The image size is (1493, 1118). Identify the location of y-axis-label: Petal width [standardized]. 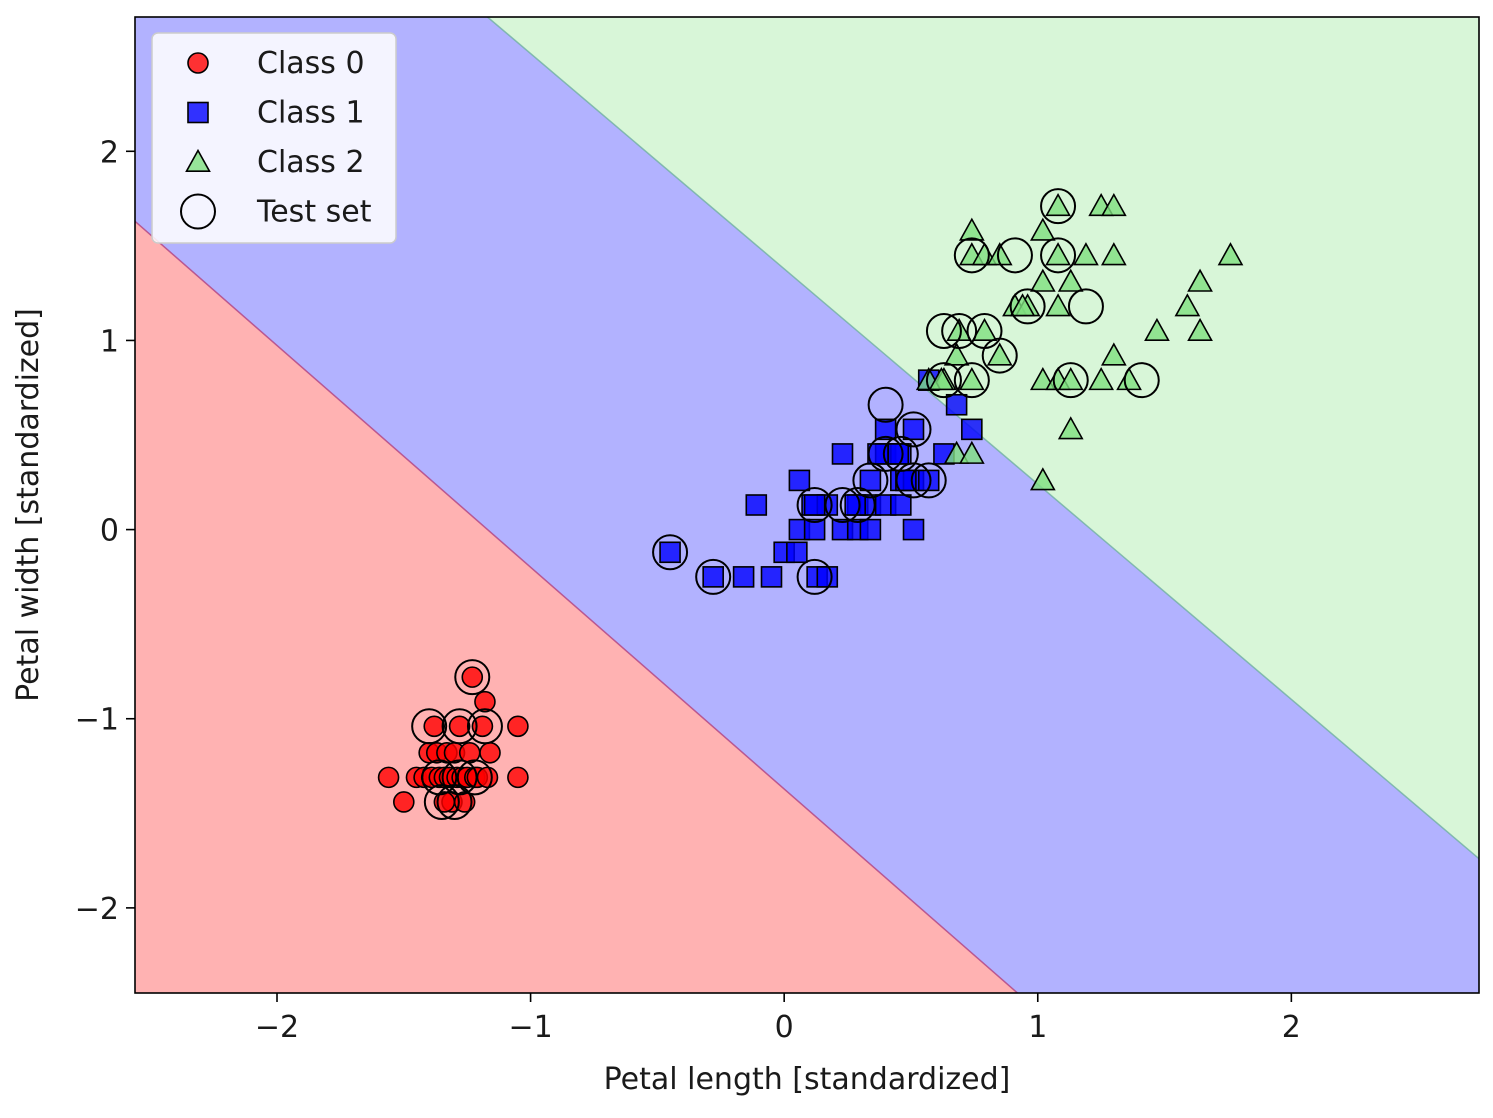
(28, 505).